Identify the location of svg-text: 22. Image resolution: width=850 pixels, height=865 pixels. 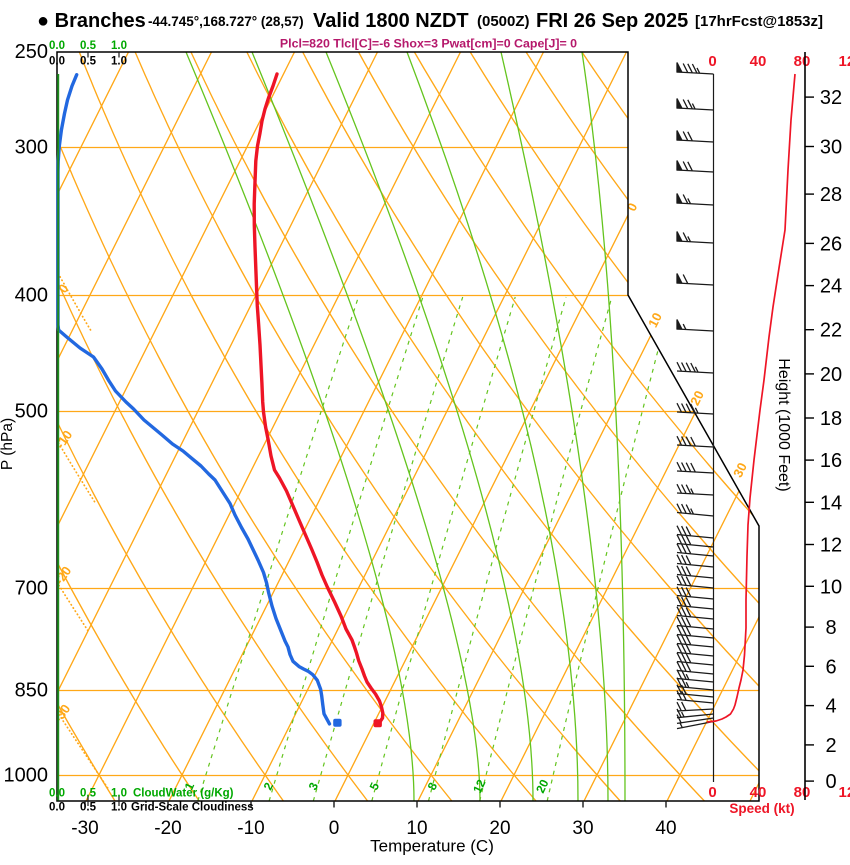
(831, 331).